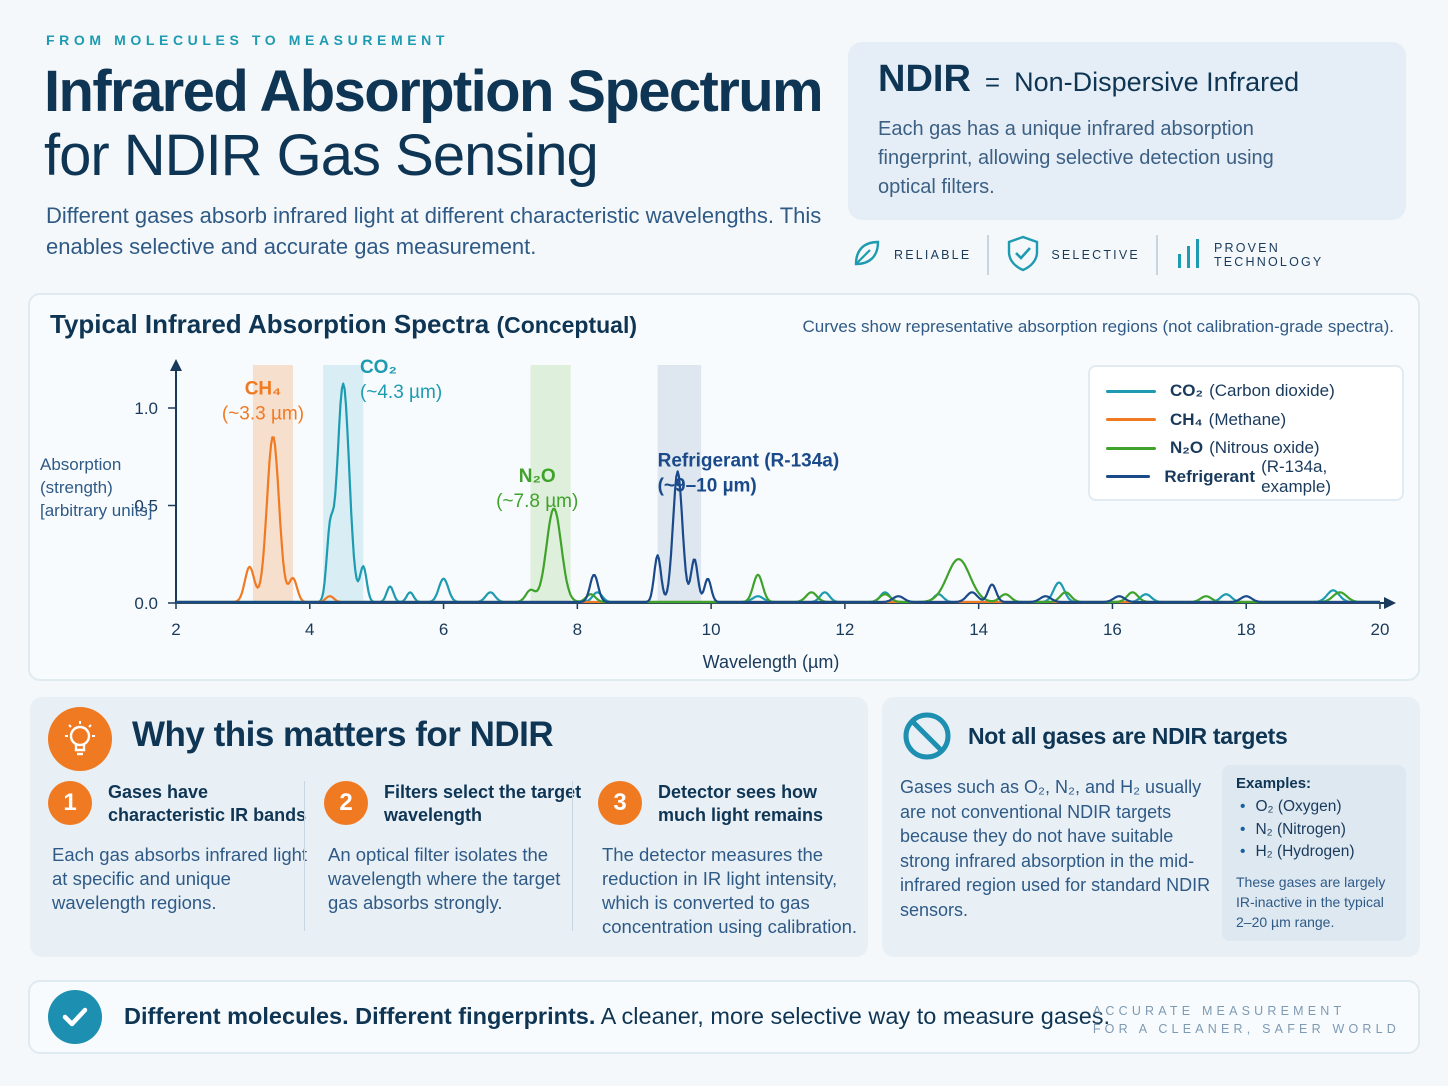 The width and height of the screenshot is (1448, 1086). What do you see at coordinates (175, 629) in the screenshot?
I see `x-tick-label: 2` at bounding box center [175, 629].